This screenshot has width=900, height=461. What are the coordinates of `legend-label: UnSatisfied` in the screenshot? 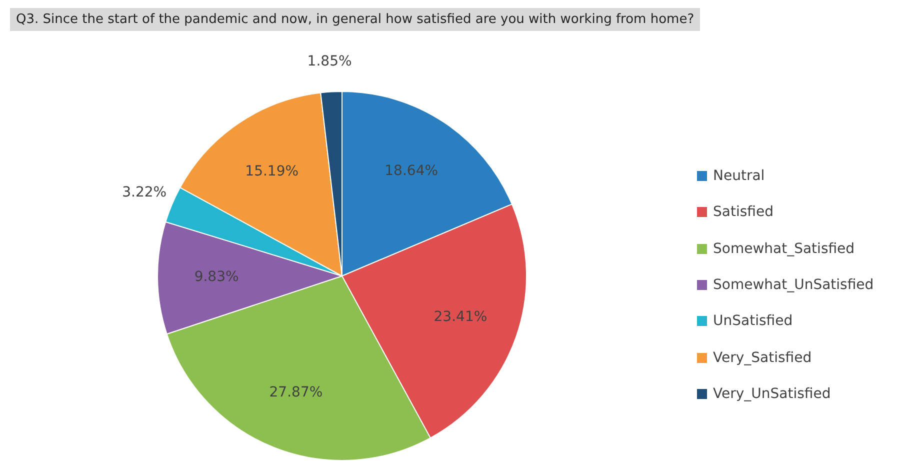 It's located at (753, 321).